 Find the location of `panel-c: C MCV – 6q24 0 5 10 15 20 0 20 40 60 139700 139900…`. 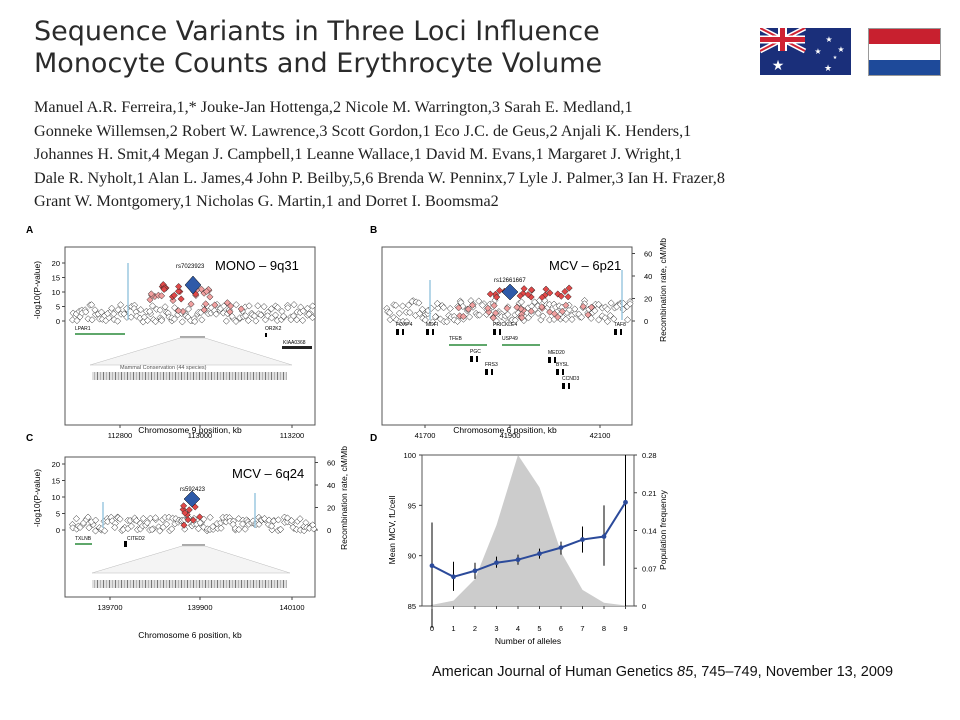

panel-c: C MCV – 6q24 0 5 10 15 20 0 20 40 60 139700 139900… is located at coordinates (187, 536).